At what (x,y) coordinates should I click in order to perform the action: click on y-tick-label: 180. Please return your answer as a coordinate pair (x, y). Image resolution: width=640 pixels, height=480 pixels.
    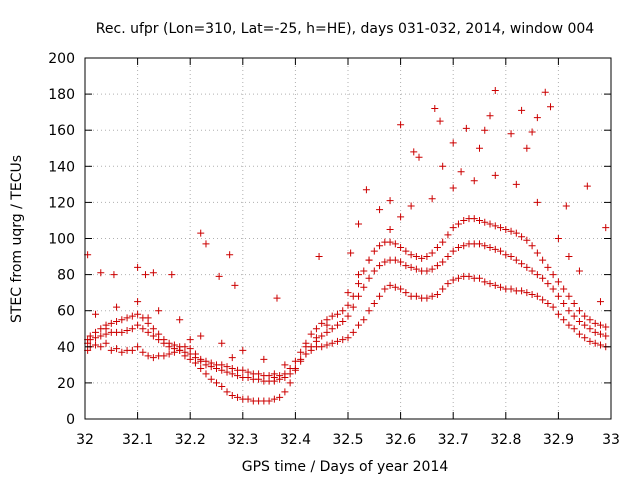
    Looking at the image, I should click on (61, 95).